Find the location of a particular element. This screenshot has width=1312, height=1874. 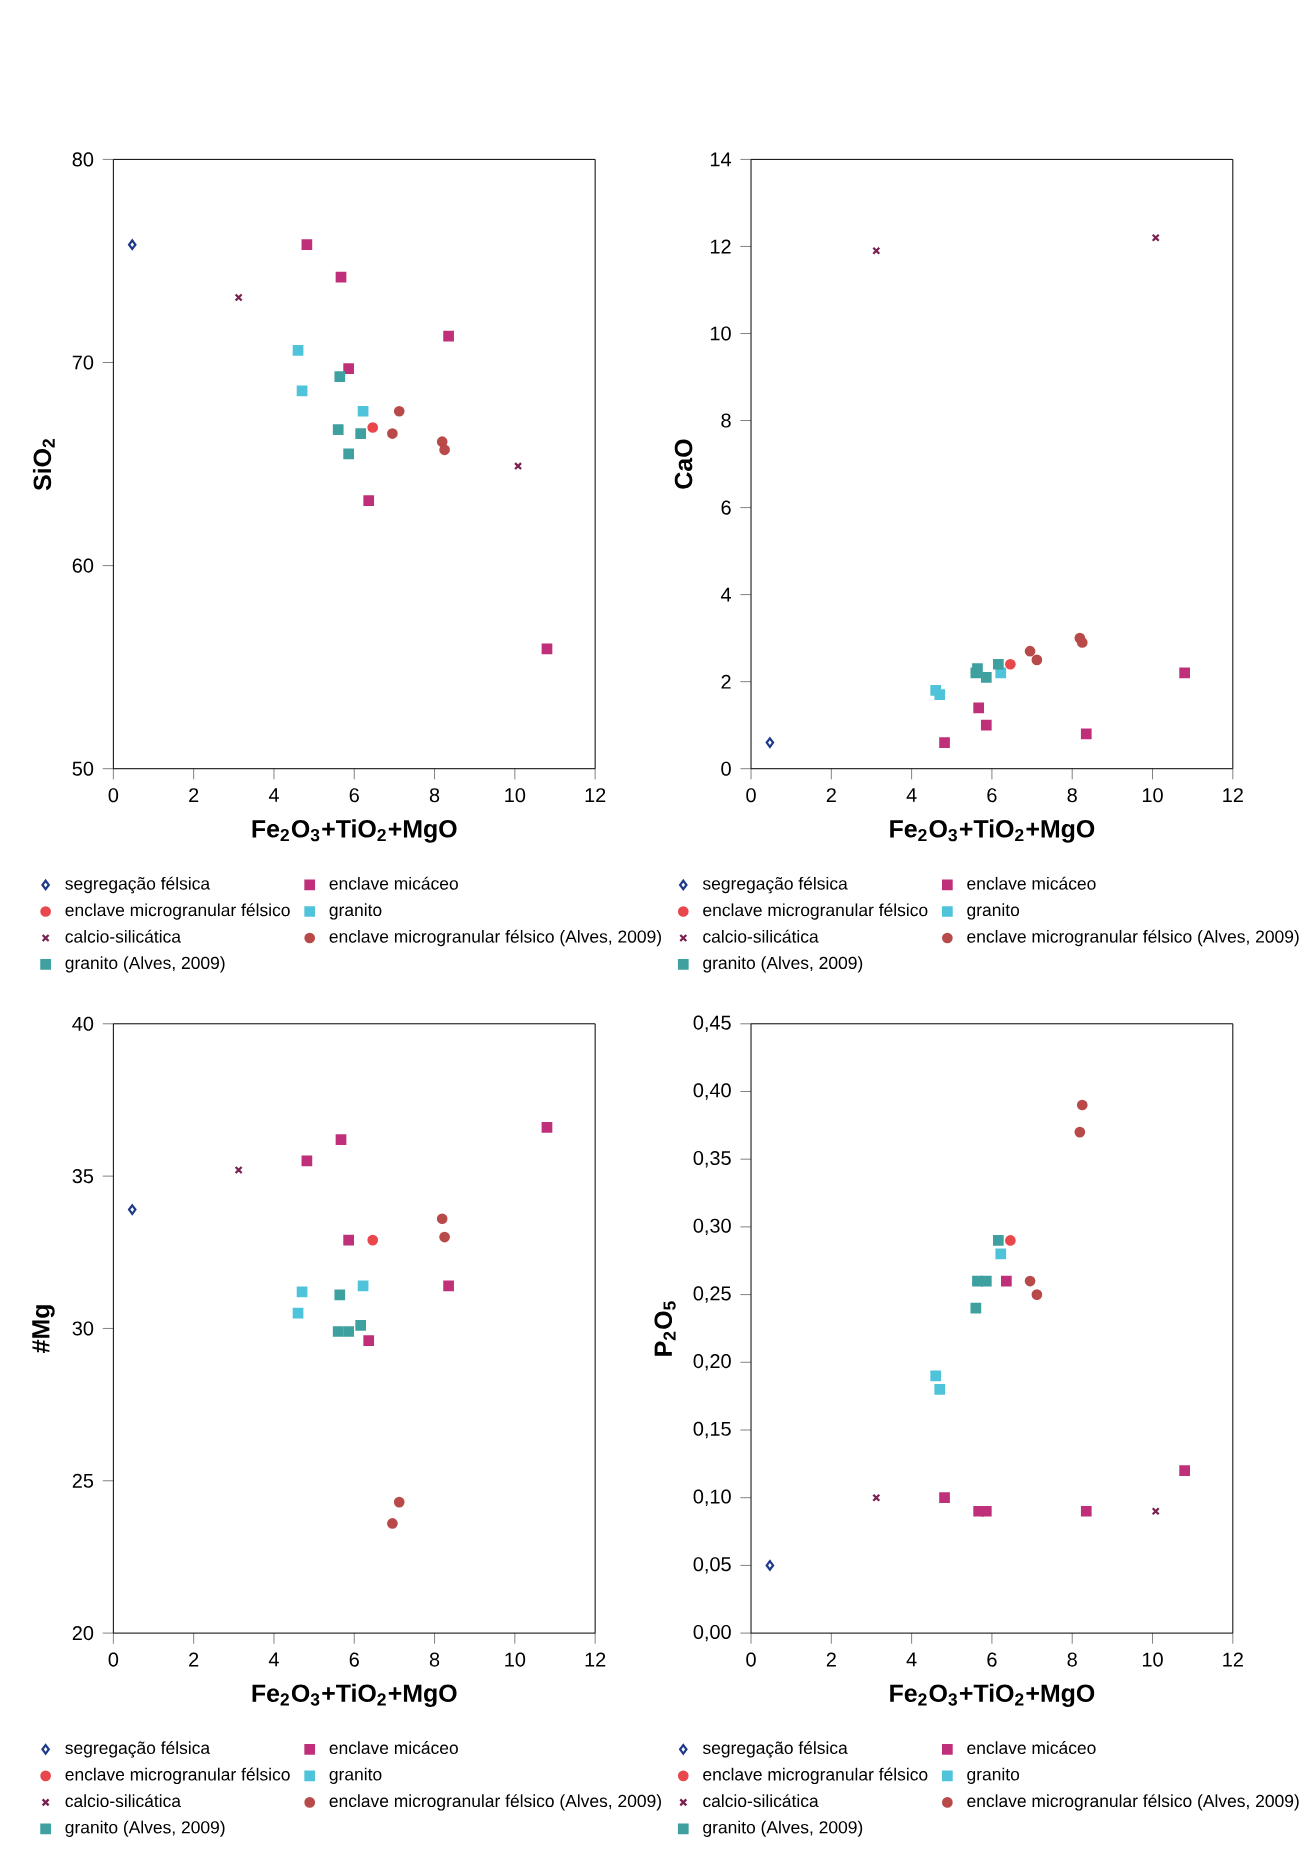

y-axis-title: P$_{2}$O$_{5}$ is located at coordinates (665, 1328).